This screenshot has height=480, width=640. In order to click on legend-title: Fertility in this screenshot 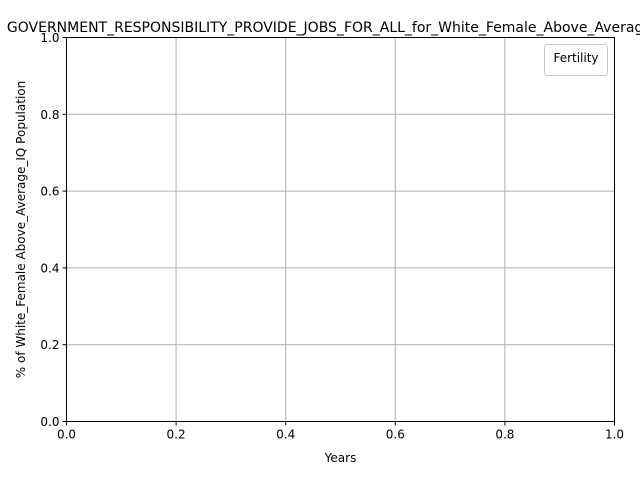, I will do `click(575, 58)`.